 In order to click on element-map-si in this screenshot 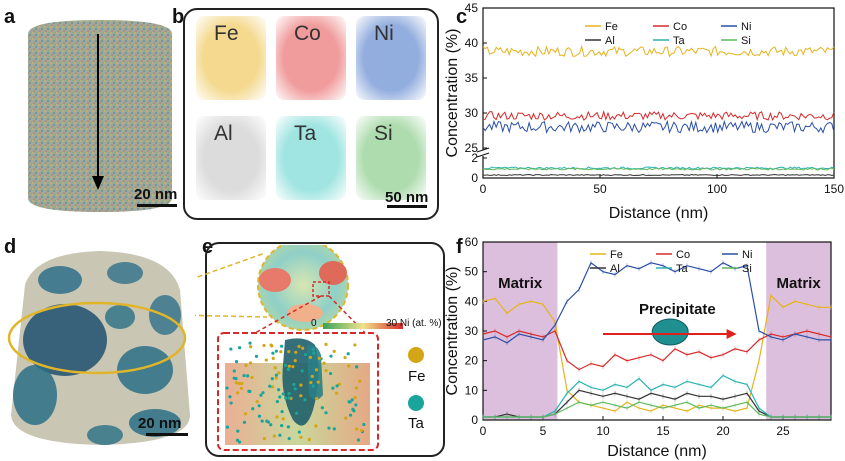, I will do `click(391, 158)`.